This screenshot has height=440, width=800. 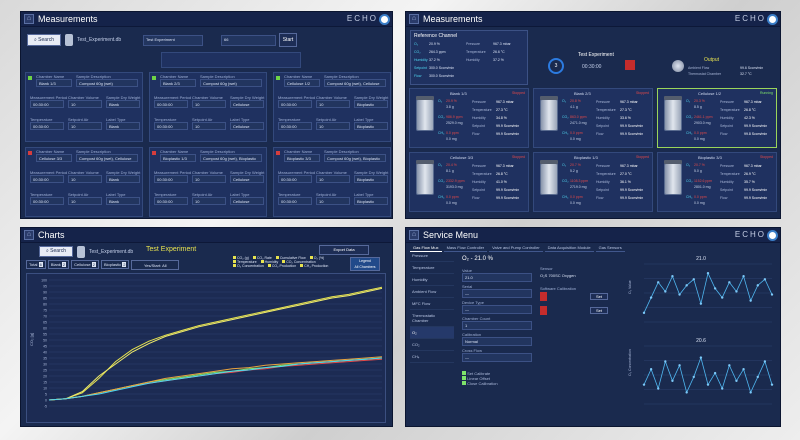 I want to click on o2-value-chart: 21.0 O₂ Value, so click(x=701, y=294).